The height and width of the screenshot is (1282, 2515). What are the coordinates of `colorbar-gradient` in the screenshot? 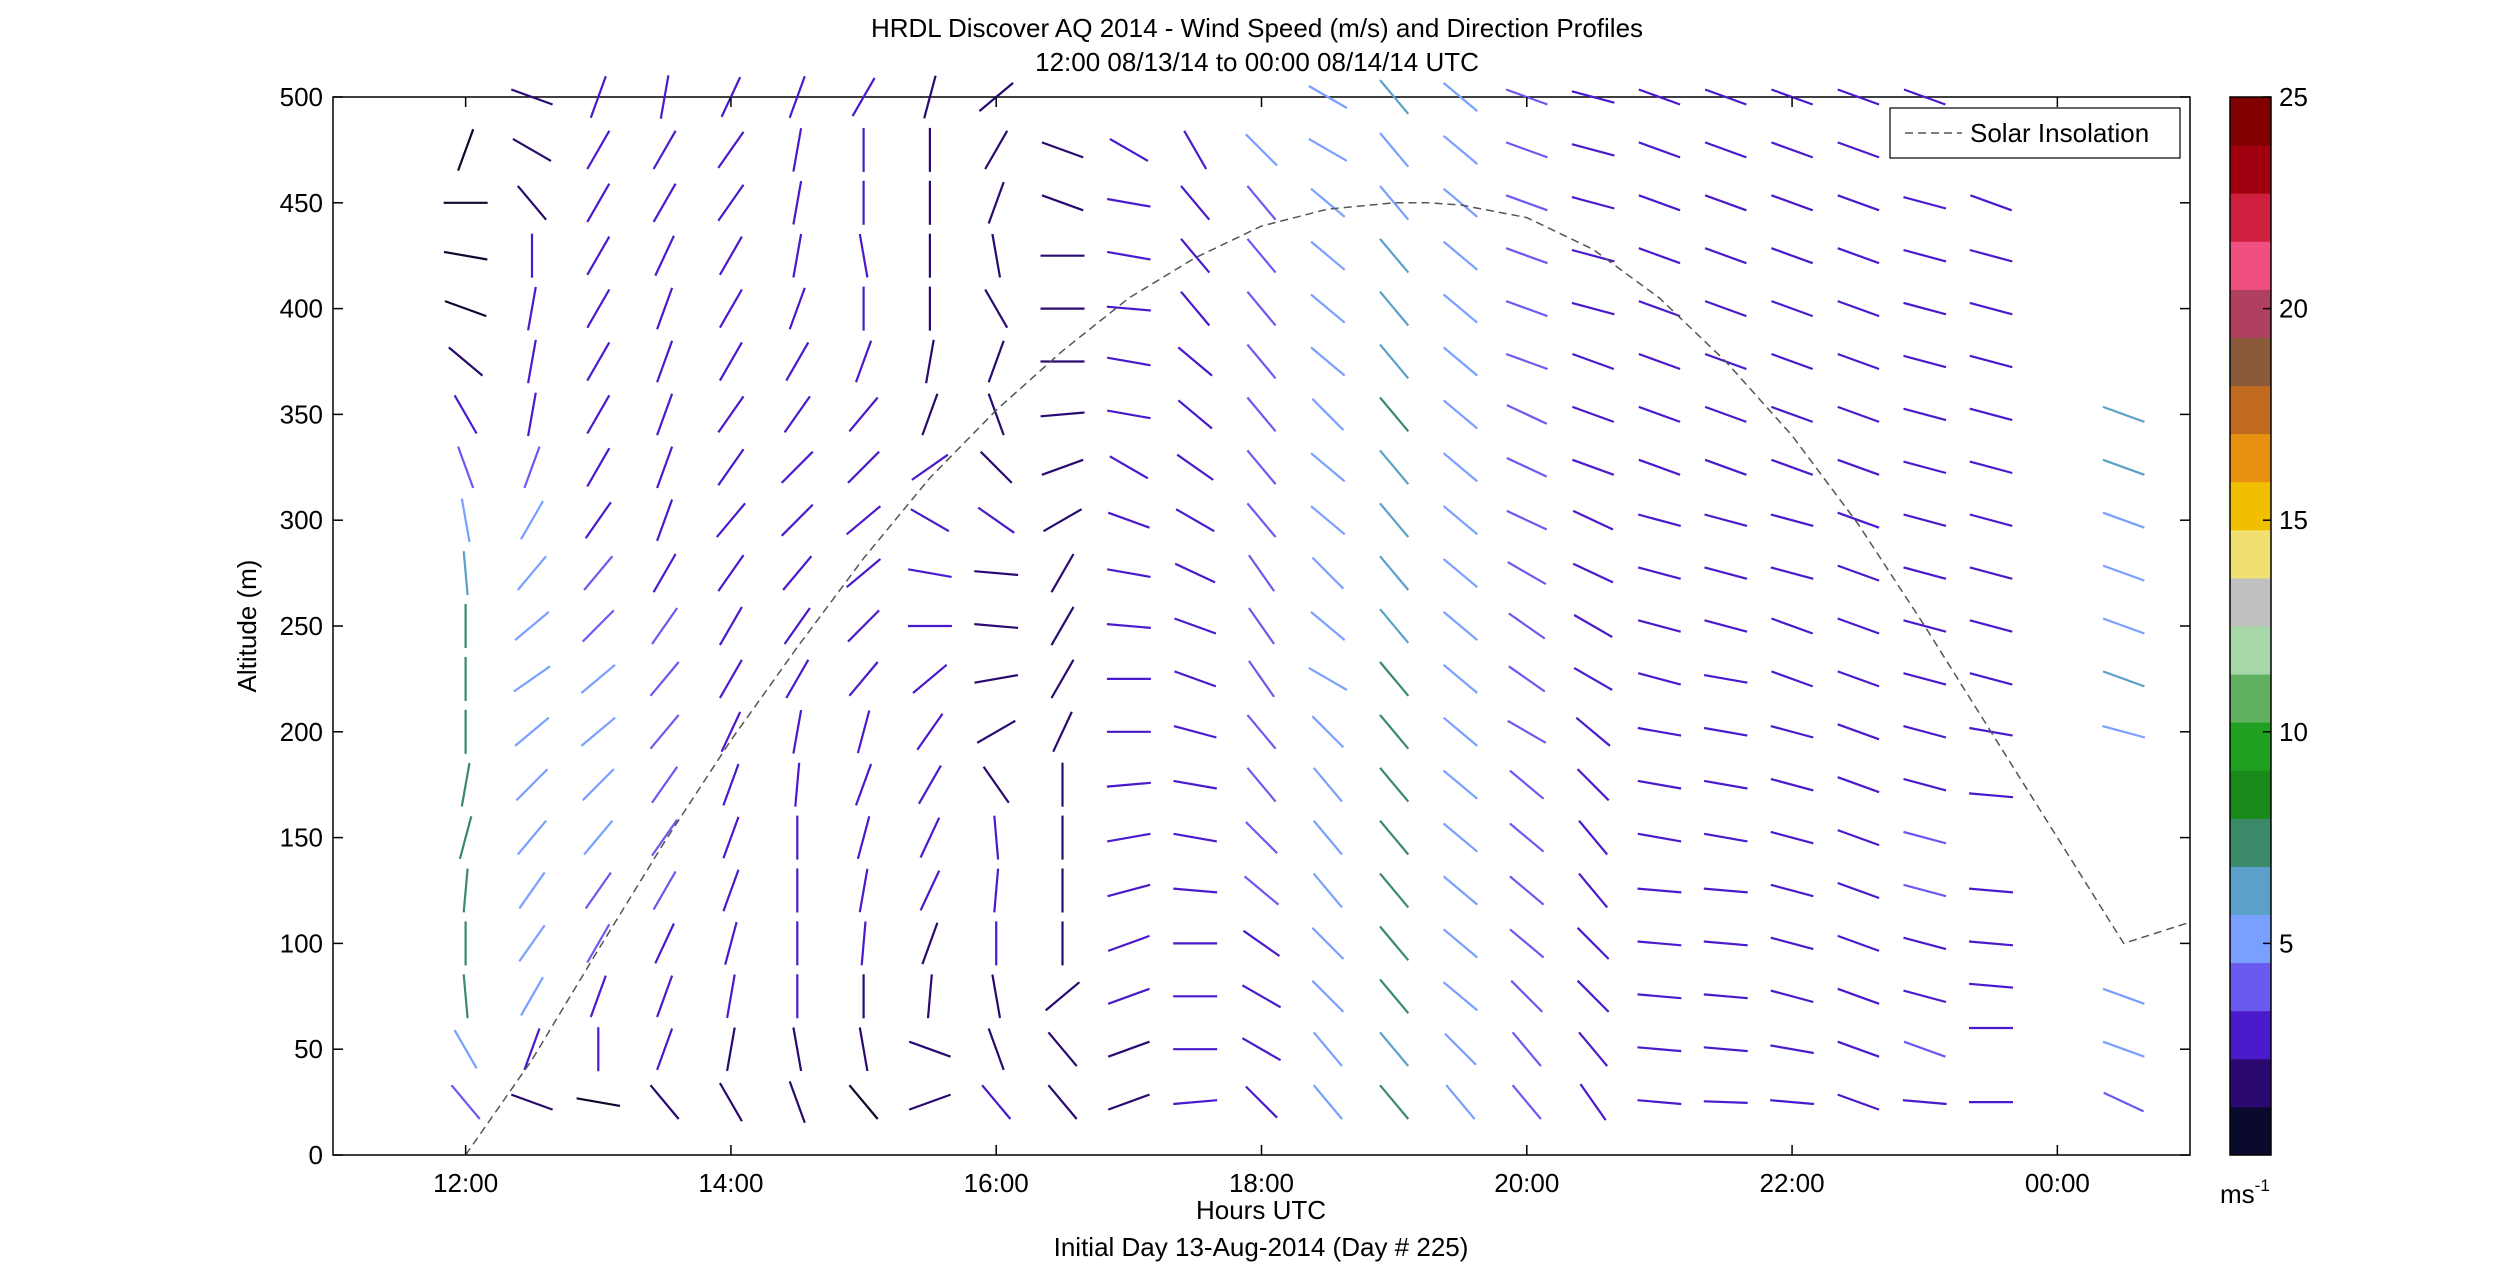 It's located at (2250, 626).